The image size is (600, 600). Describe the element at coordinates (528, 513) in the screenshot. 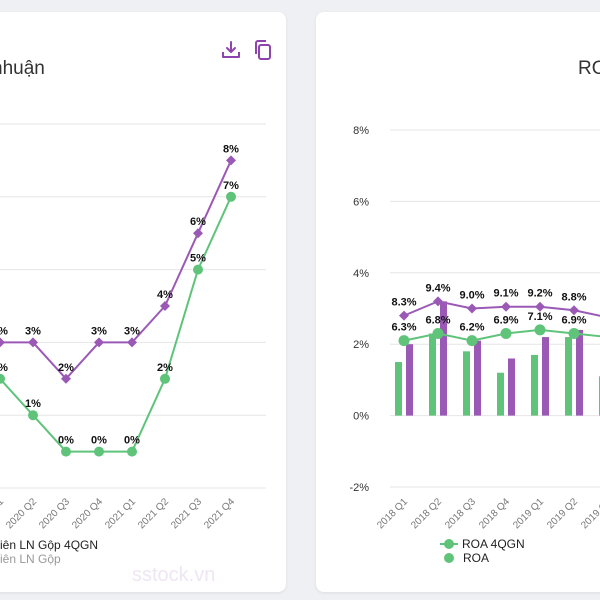

I see `x-tick-label: 2019 Q1` at that location.